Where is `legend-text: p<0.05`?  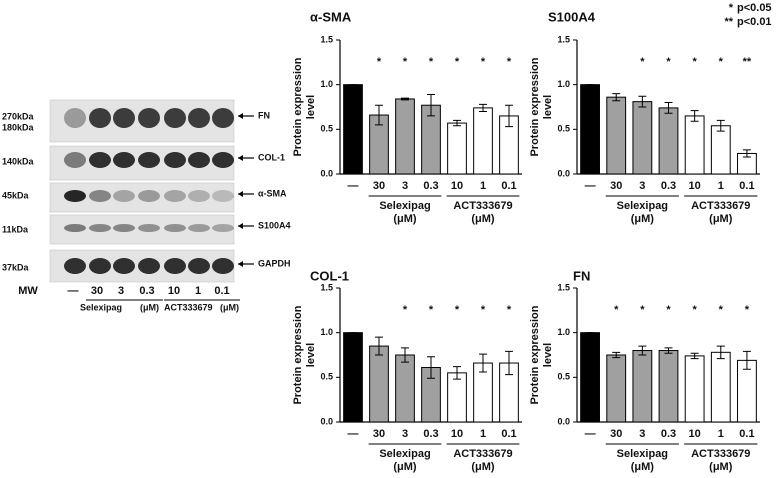 legend-text: p<0.05 is located at coordinates (754, 8).